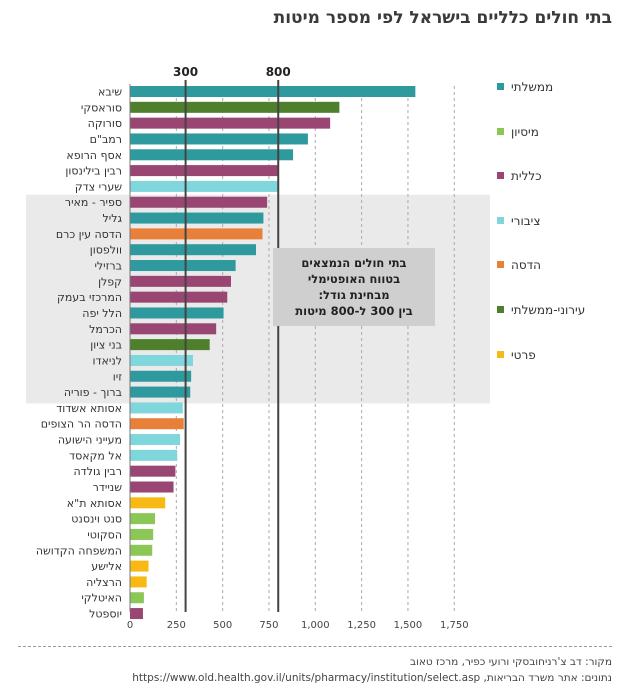  I want to click on legend-item: הדסה, so click(558, 266).